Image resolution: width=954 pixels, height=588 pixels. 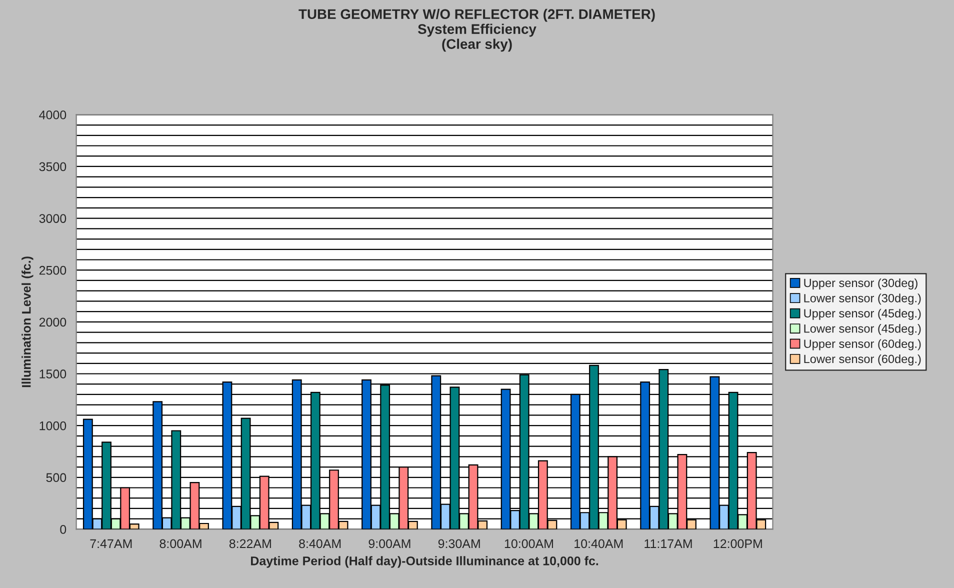 What do you see at coordinates (52, 322) in the screenshot?
I see `y-tick-label: 2000` at bounding box center [52, 322].